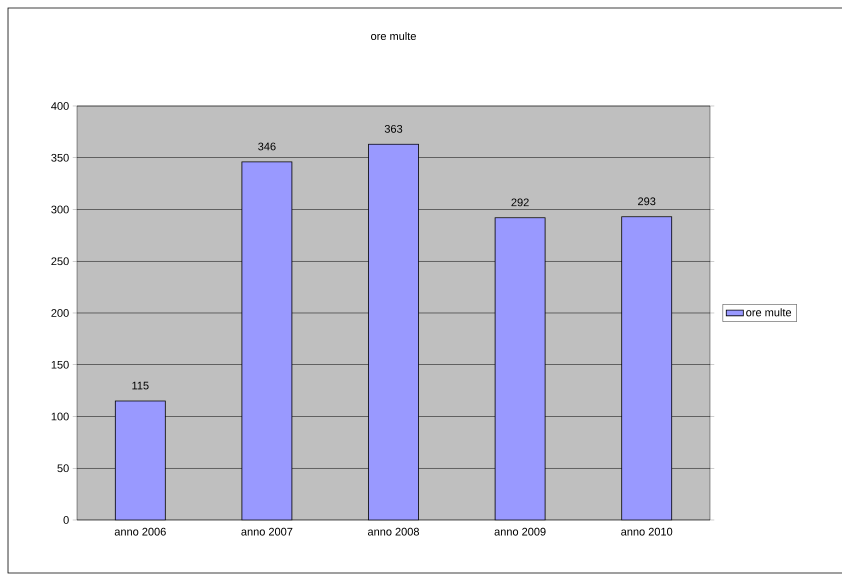 This screenshot has width=842, height=577. I want to click on data-label: 115, so click(140, 386).